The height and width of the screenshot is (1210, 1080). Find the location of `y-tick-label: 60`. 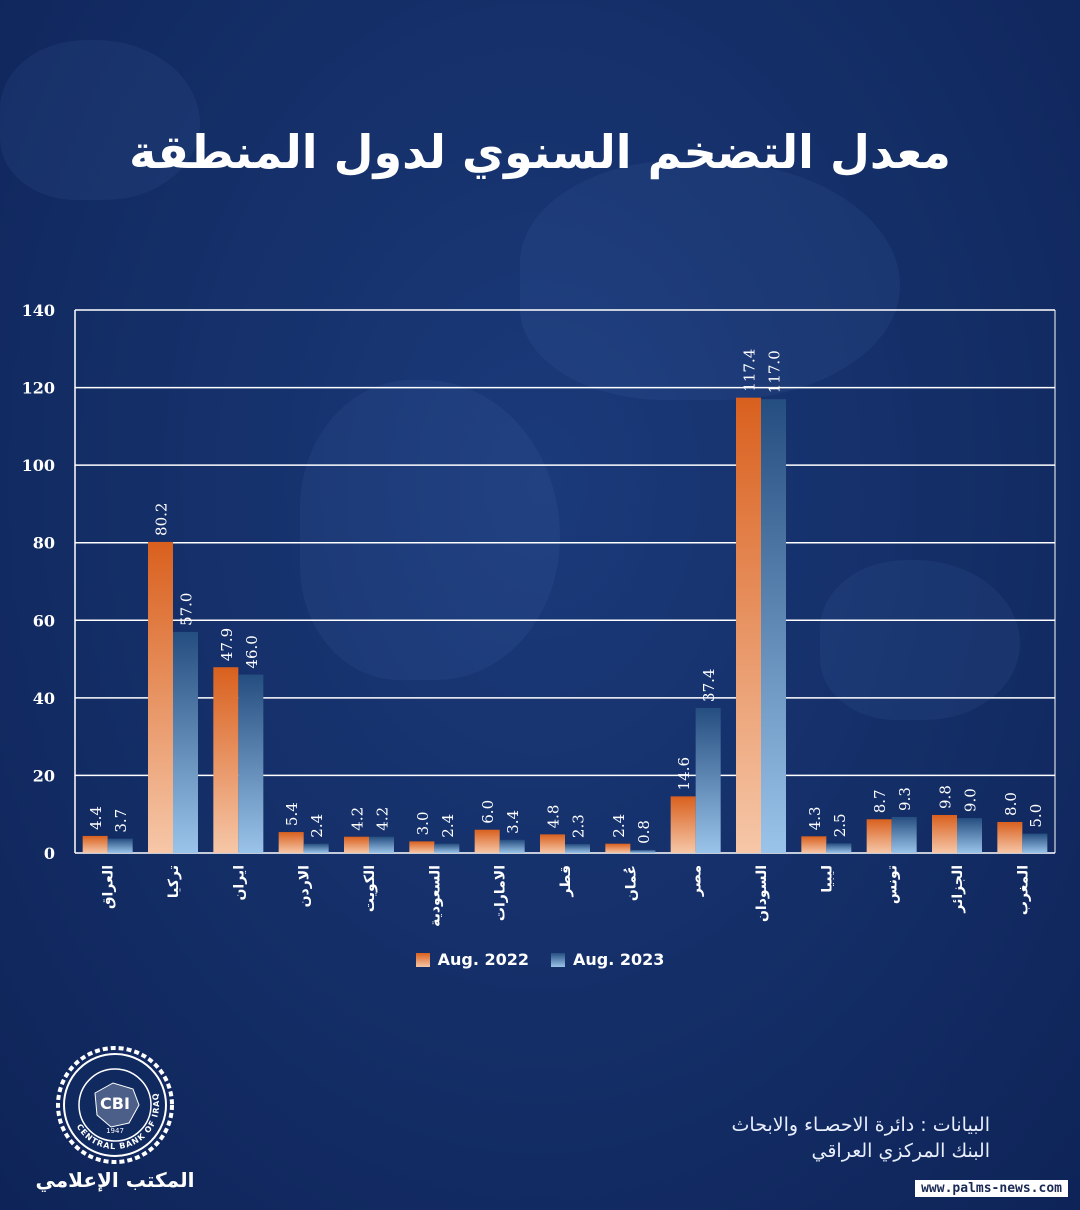

y-tick-label: 60 is located at coordinates (44, 620).